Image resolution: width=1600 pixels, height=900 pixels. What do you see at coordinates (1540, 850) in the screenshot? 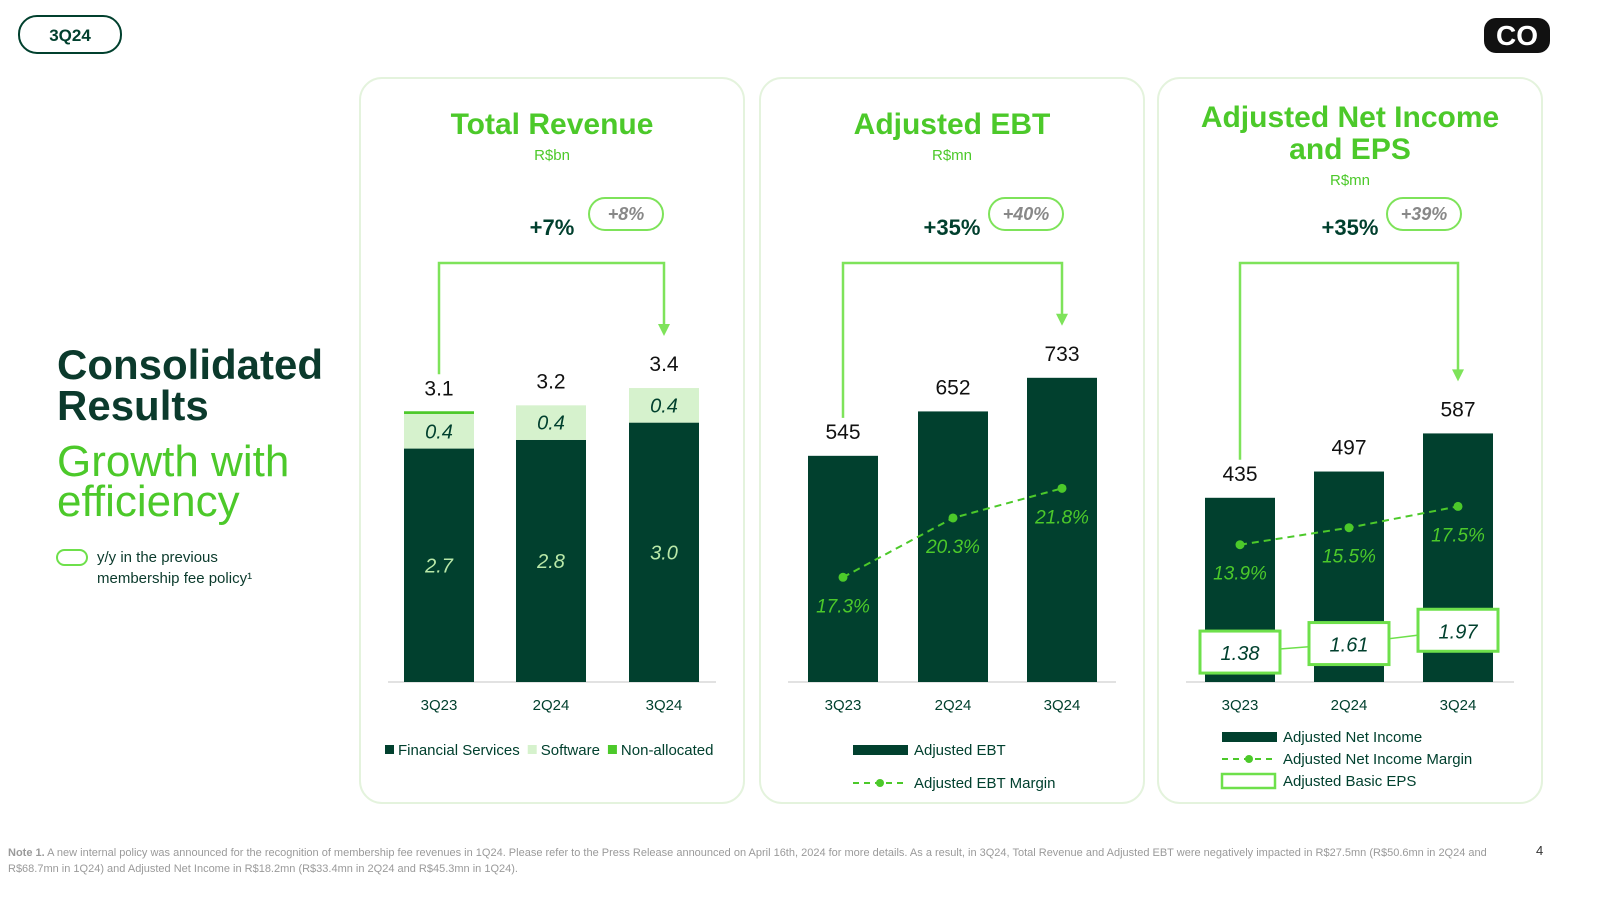
I see `page-number: 4` at bounding box center [1540, 850].